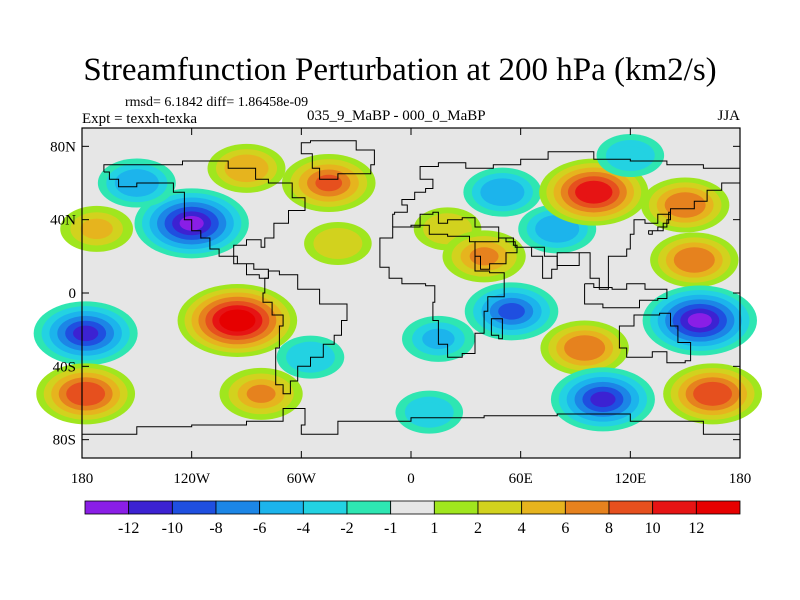  What do you see at coordinates (346, 528) in the screenshot?
I see `colorbar-label: -2` at bounding box center [346, 528].